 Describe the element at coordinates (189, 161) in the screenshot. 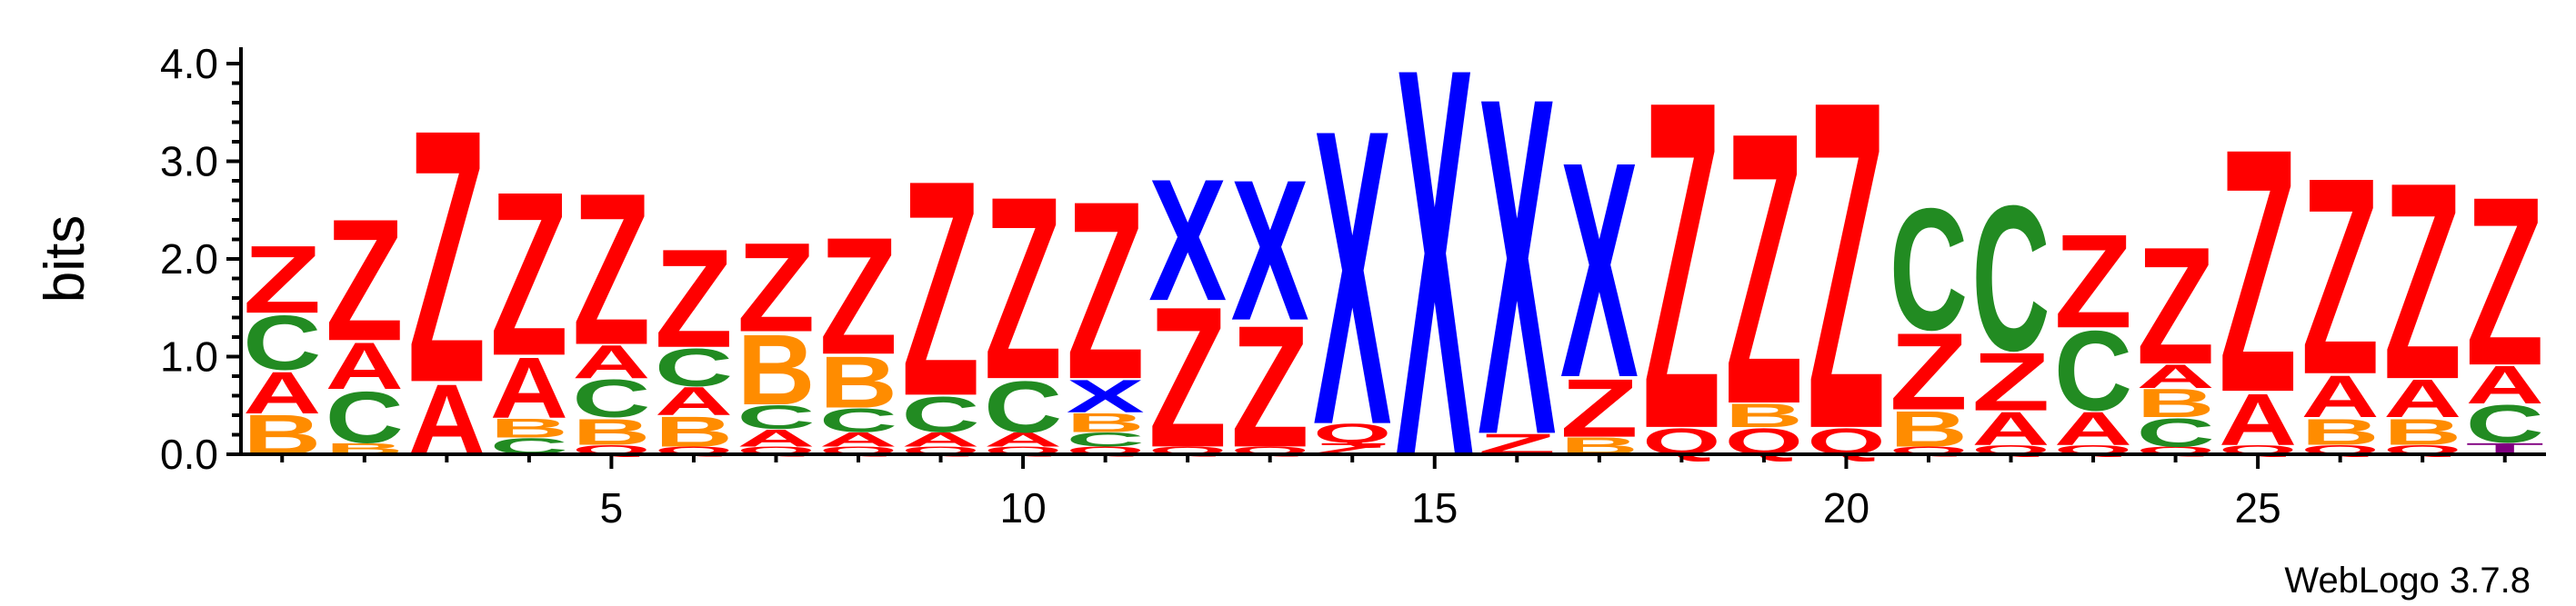

I see `y-tick-label: 3.0` at that location.